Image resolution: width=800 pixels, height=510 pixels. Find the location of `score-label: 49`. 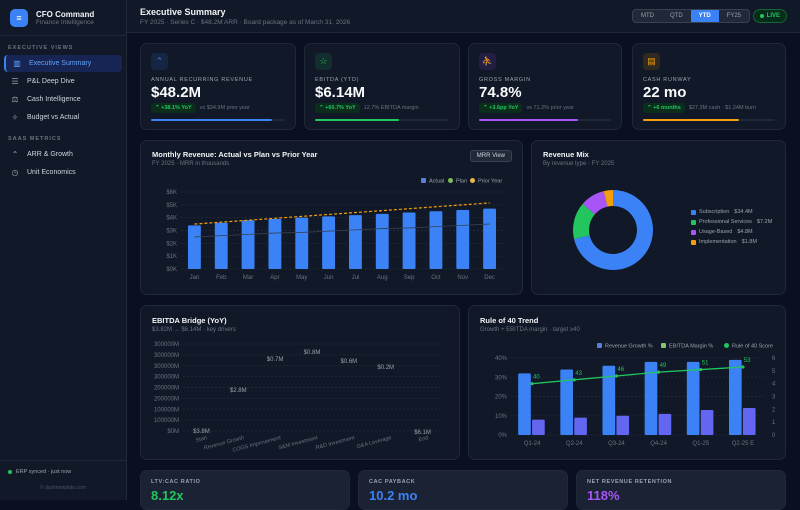

score-label: 49 is located at coordinates (663, 366).